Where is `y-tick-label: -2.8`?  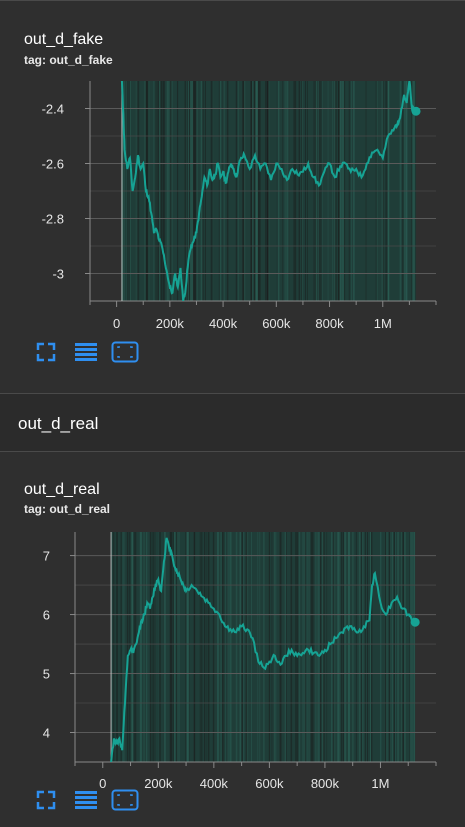 y-tick-label: -2.8 is located at coordinates (53, 219).